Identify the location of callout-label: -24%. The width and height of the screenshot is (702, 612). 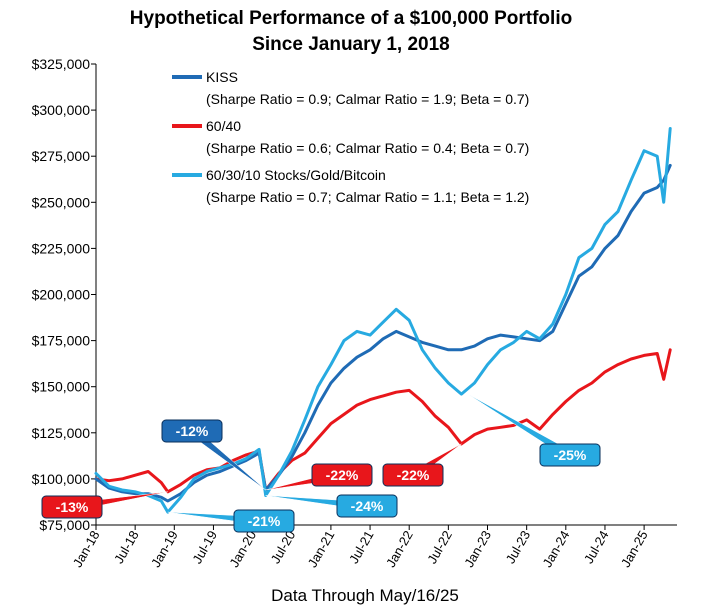
(367, 506).